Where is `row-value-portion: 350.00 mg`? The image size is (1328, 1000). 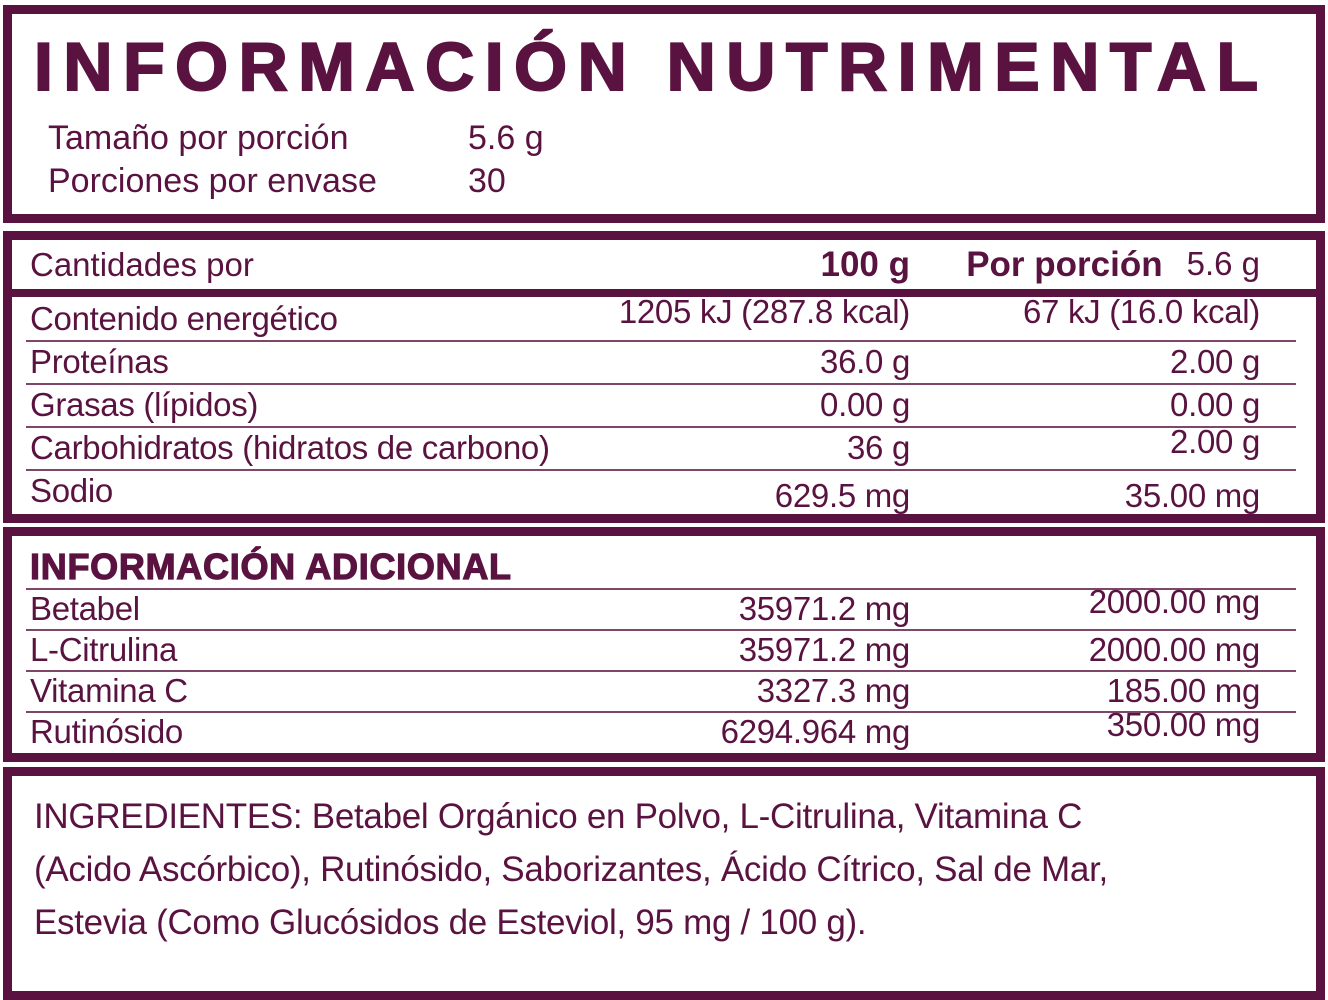
row-value-portion: 350.00 mg is located at coordinates (1183, 724).